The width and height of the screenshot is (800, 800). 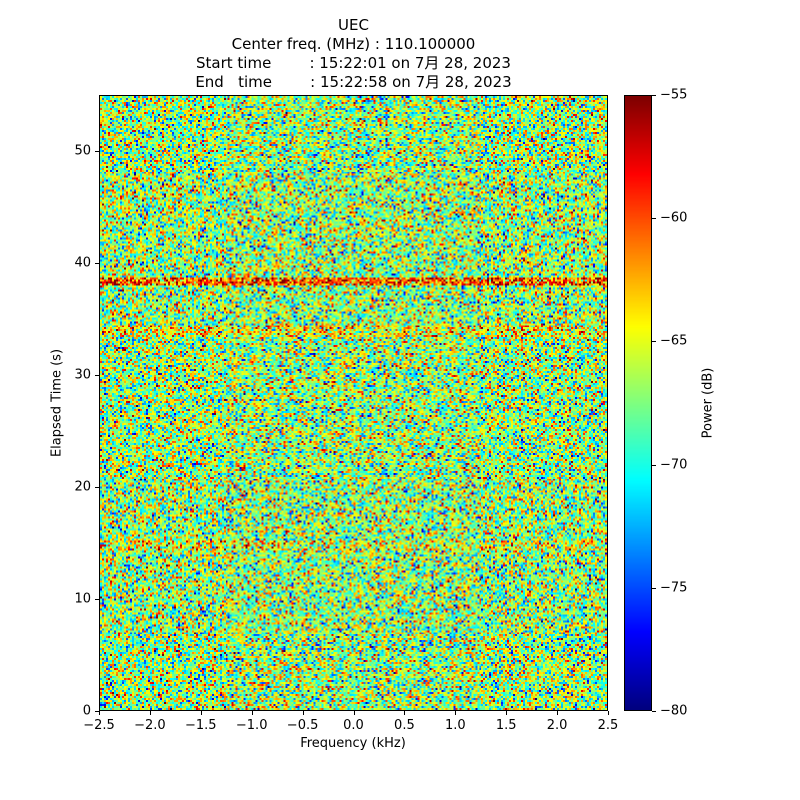 I want to click on y-axis-label: Elapsed Time (s), so click(x=57, y=403).